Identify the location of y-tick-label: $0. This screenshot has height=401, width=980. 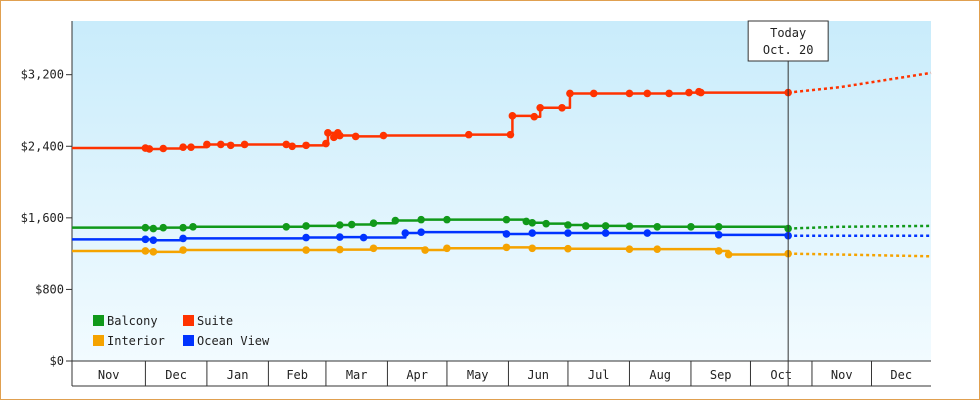
(57, 361).